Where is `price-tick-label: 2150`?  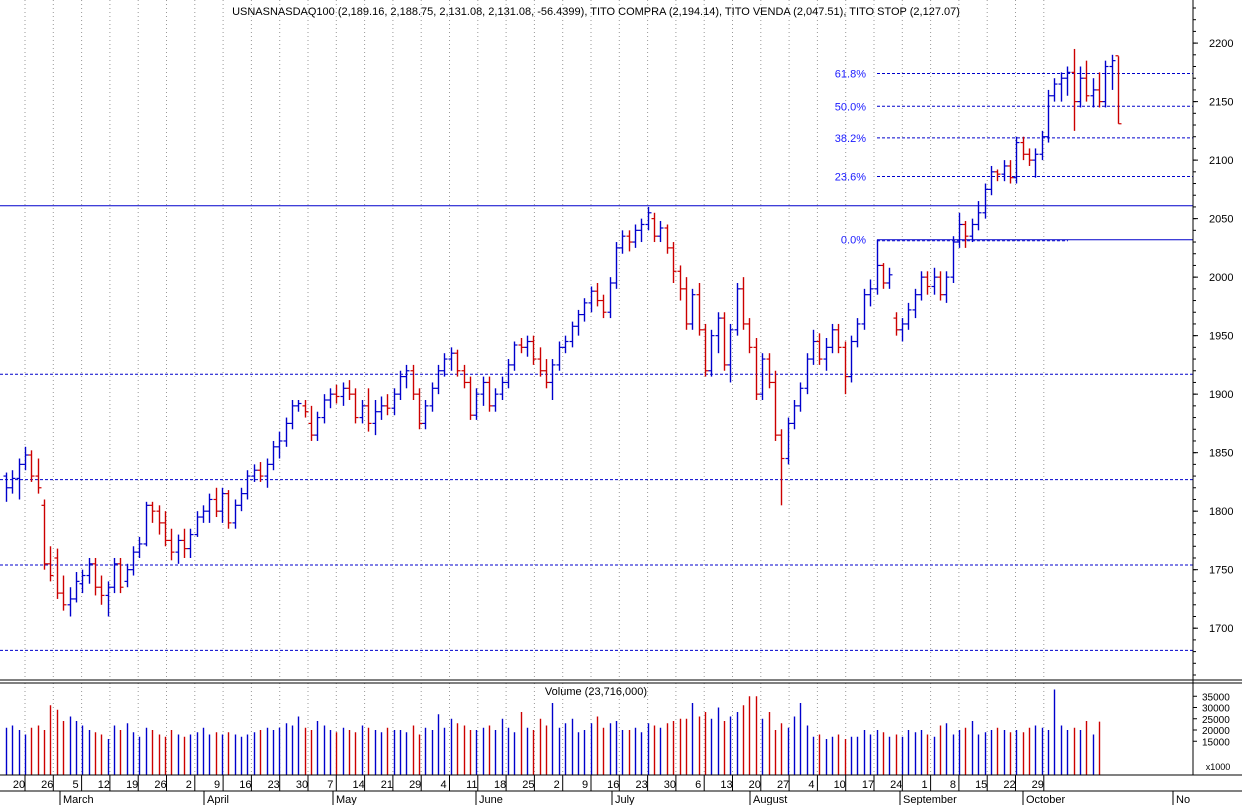
price-tick-label: 2150 is located at coordinates (1221, 103).